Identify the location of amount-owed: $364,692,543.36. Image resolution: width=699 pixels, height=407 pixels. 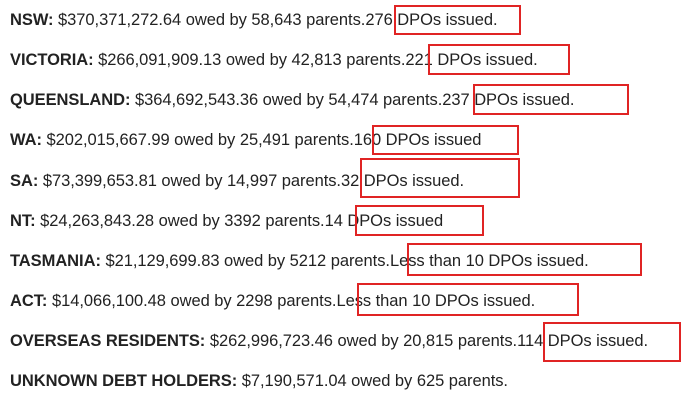
(197, 100).